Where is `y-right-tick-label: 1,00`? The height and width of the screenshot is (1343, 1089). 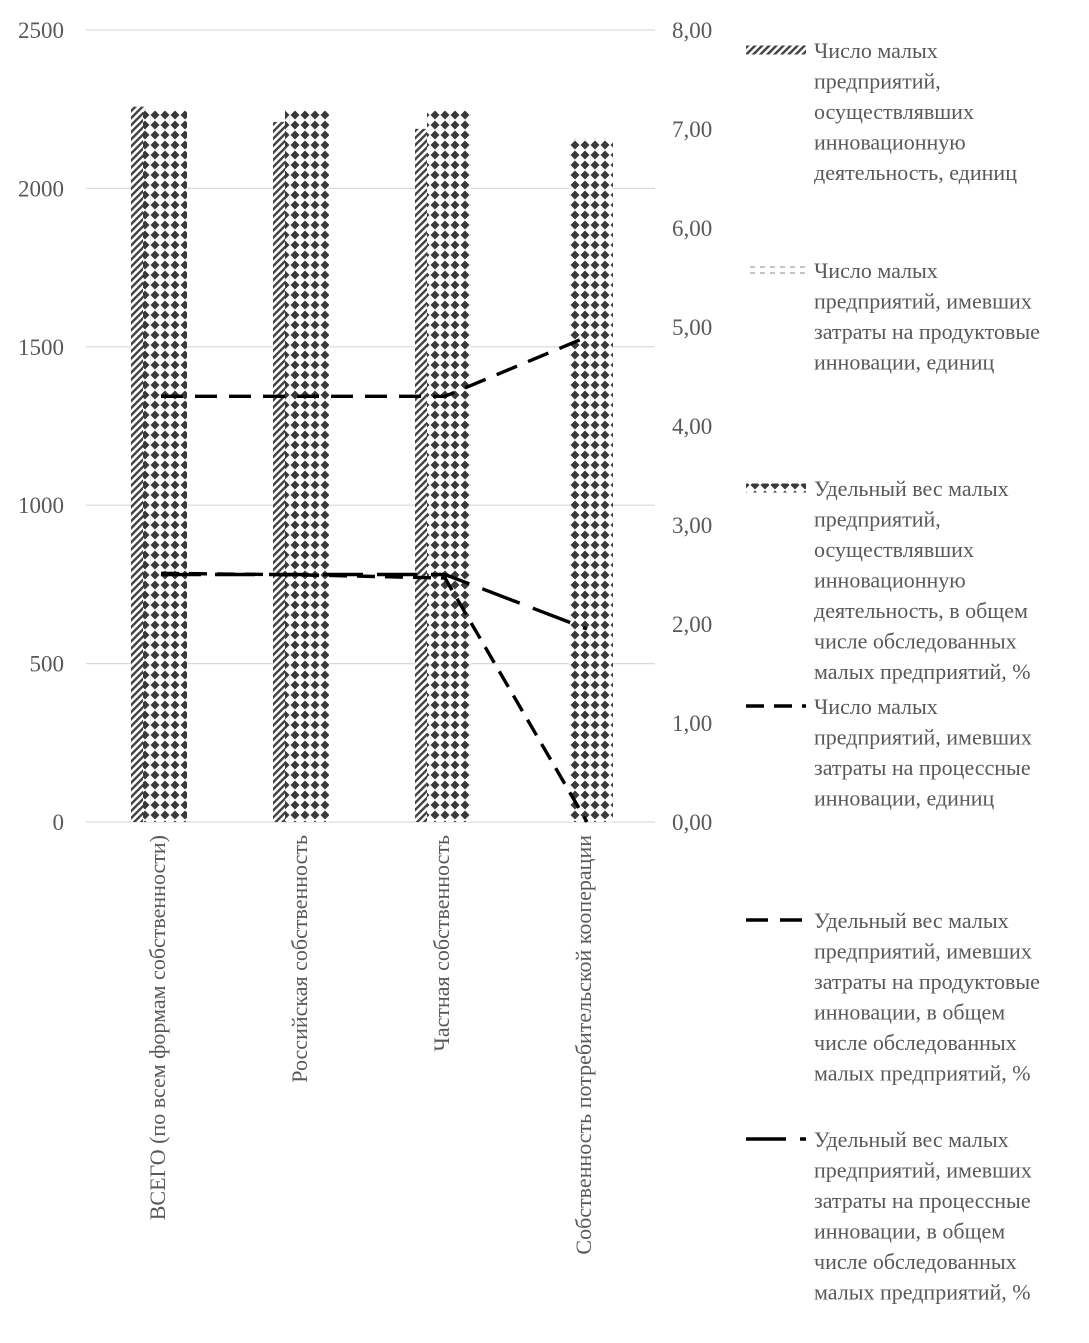 y-right-tick-label: 1,00 is located at coordinates (692, 723).